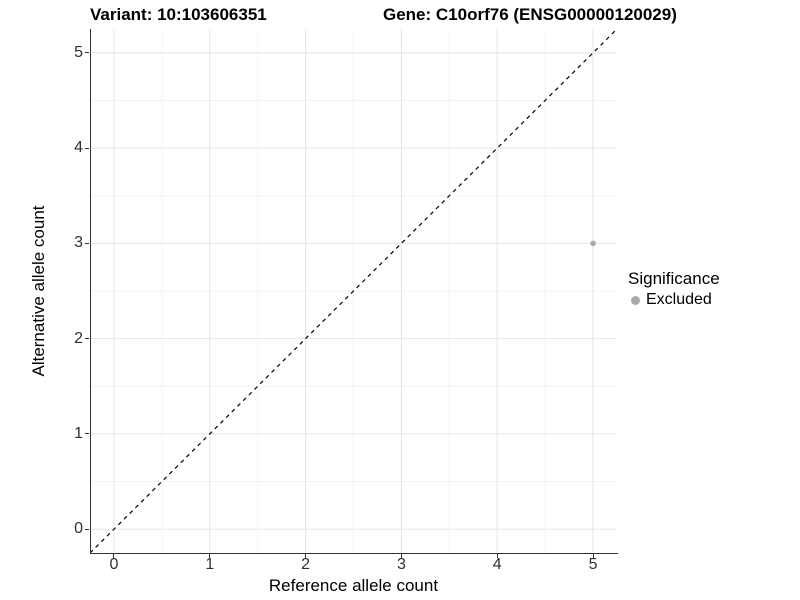 The image size is (800, 600). What do you see at coordinates (78, 433) in the screenshot?
I see `y-tick-label: 1` at bounding box center [78, 433].